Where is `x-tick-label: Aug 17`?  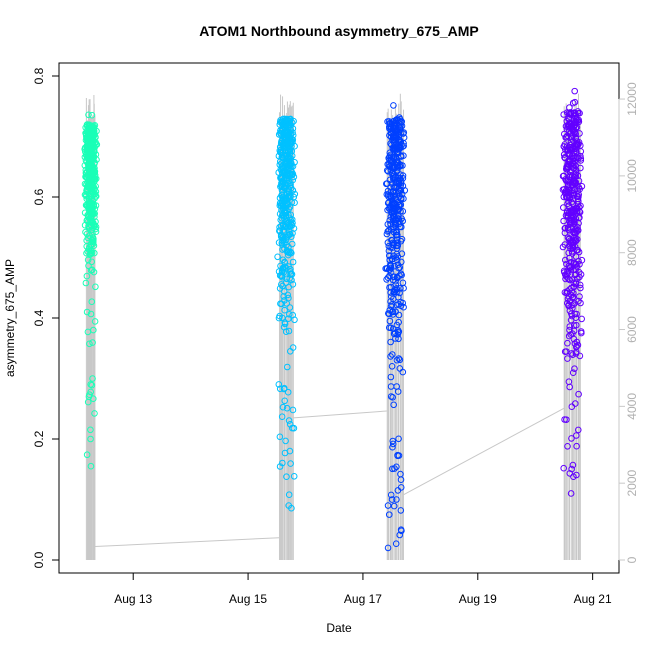 x-tick-label: Aug 17 is located at coordinates (363, 599).